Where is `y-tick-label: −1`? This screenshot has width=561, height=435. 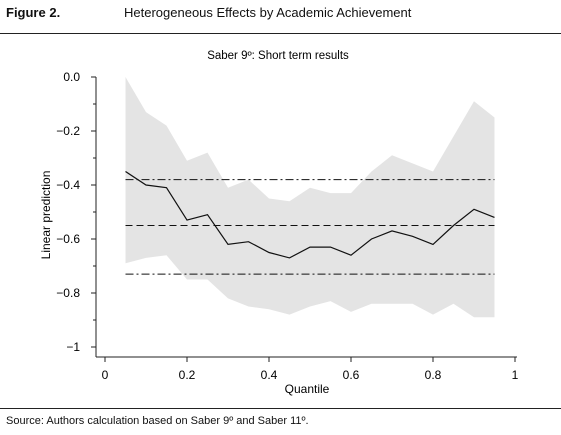
y-tick-label: −1 is located at coordinates (73, 347).